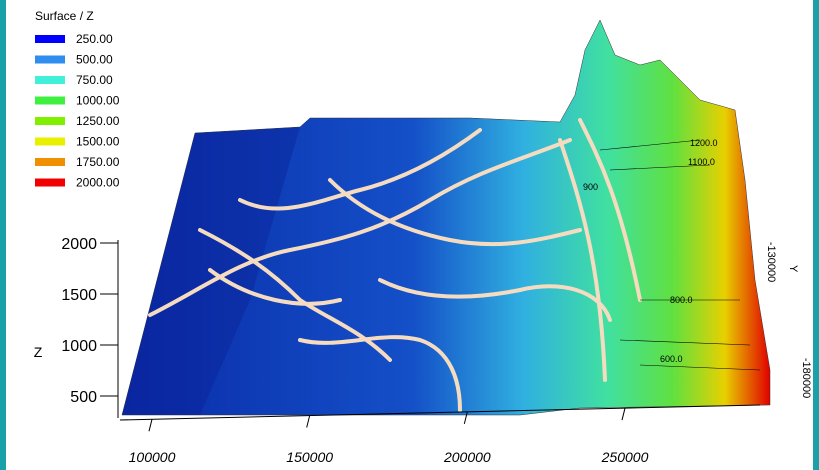  What do you see at coordinates (440, 412) in the screenshot?
I see `x-axis` at bounding box center [440, 412].